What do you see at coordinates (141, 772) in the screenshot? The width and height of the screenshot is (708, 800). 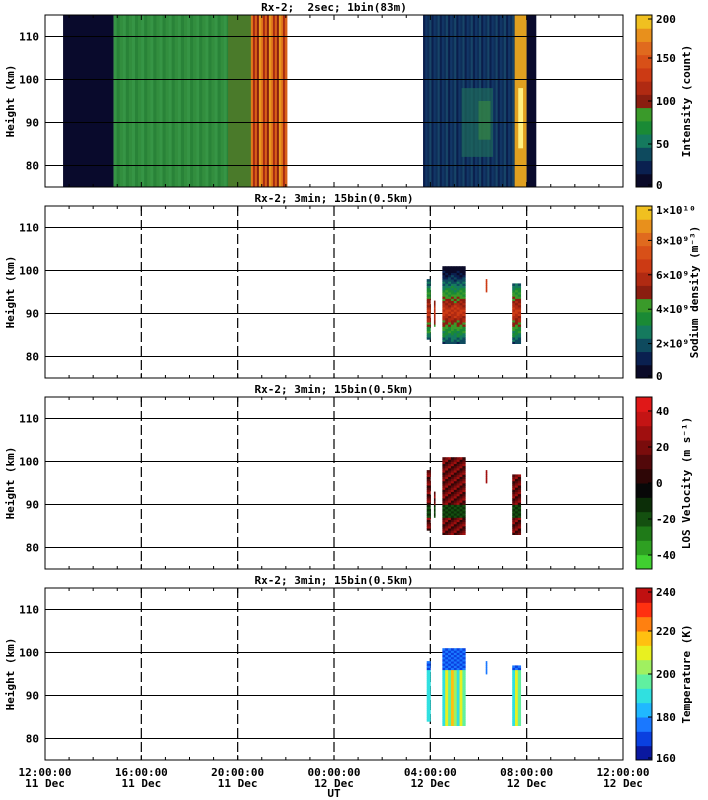 I see `x-tick-time: 16:00:00` at bounding box center [141, 772].